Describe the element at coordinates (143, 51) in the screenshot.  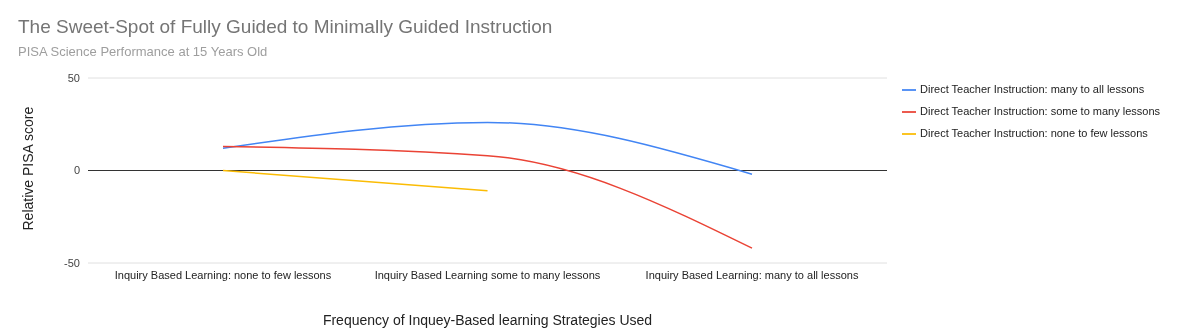
I see `chart-subtitle: PISA Science Performance at 15 Years Old` at that location.